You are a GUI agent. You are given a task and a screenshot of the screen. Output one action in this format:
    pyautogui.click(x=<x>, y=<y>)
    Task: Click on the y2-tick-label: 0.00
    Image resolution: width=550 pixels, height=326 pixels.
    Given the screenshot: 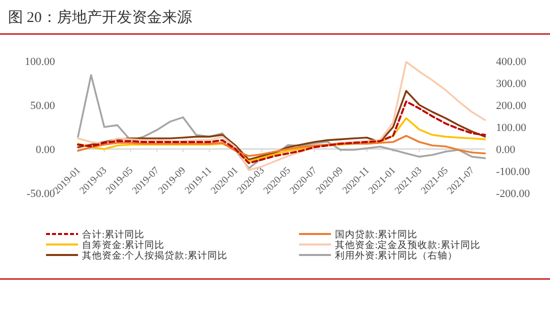 What is the action you would take?
    pyautogui.click(x=506, y=150)
    